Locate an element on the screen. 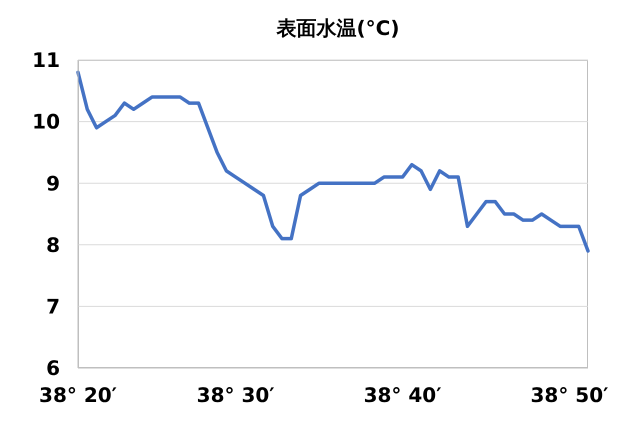 This screenshot has height=429, width=638. chart-title: 表面水温(°C) is located at coordinates (338, 28).